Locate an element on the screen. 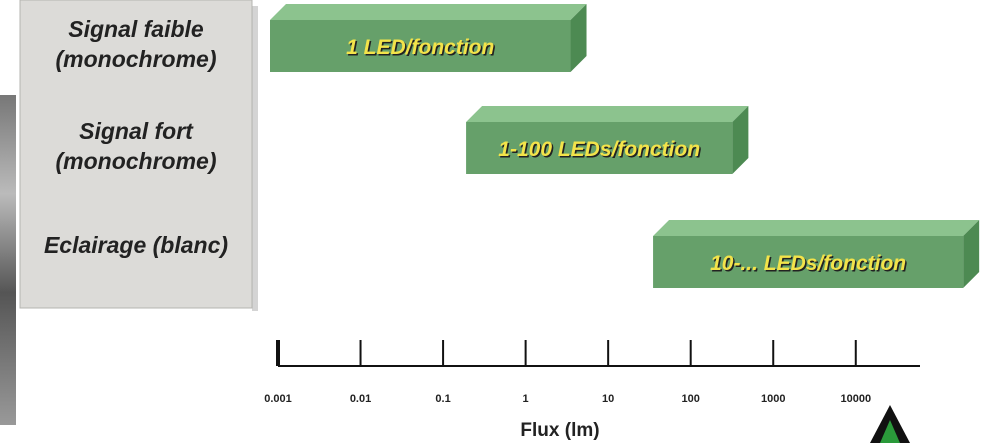  bar-label-shadow: 1-100 LEDs/fonction is located at coordinates (601, 151).